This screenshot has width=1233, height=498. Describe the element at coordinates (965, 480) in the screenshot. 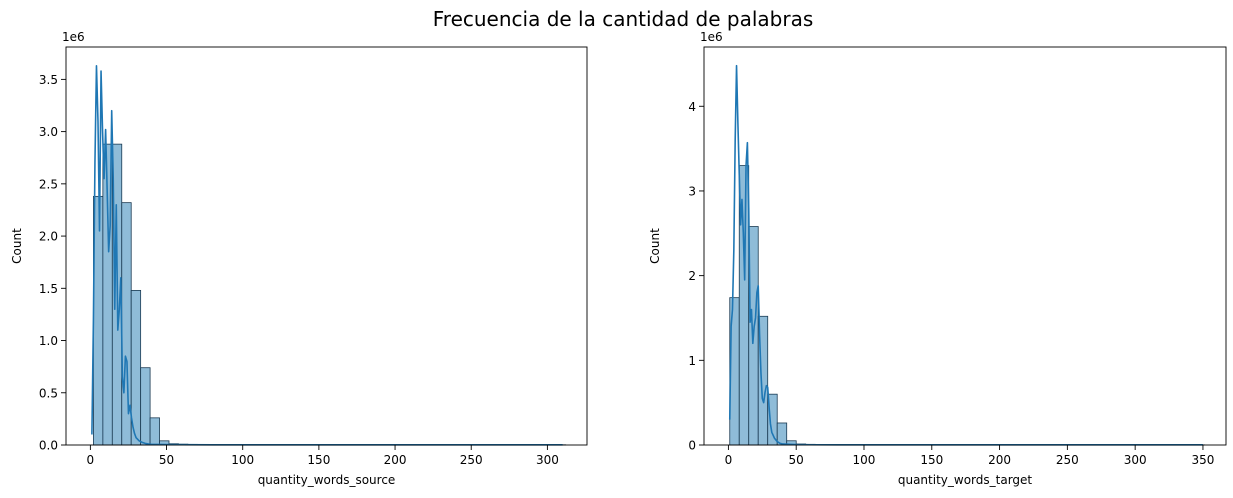

I see `x-axis-label: quantity_words_target` at that location.